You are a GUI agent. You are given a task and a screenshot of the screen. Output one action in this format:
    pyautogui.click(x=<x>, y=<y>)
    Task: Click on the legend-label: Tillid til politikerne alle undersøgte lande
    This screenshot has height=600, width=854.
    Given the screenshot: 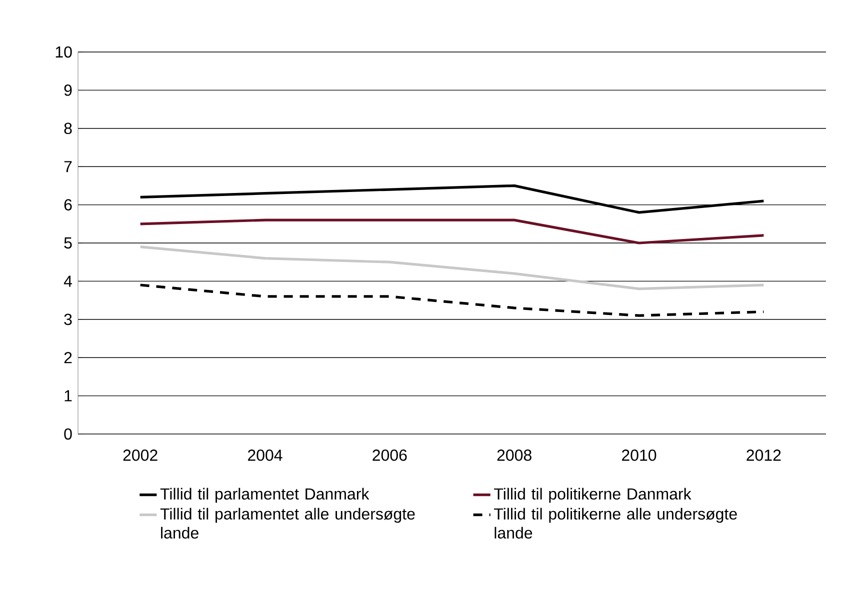 What is the action you would take?
    pyautogui.click(x=615, y=523)
    